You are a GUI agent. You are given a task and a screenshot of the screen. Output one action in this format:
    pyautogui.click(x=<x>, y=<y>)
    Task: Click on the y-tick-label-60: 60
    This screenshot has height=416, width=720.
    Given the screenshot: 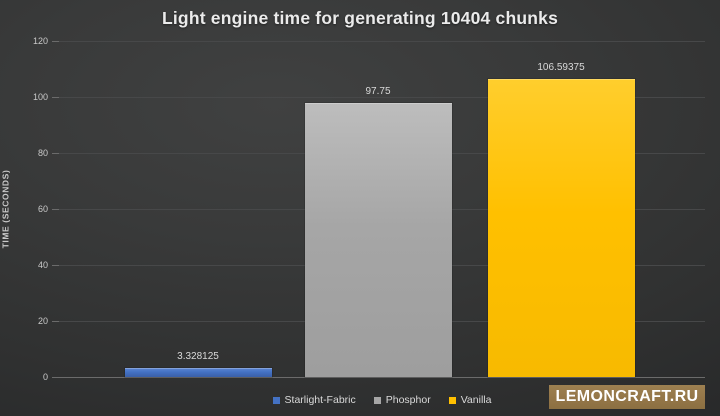 What is the action you would take?
    pyautogui.click(x=42, y=209)
    